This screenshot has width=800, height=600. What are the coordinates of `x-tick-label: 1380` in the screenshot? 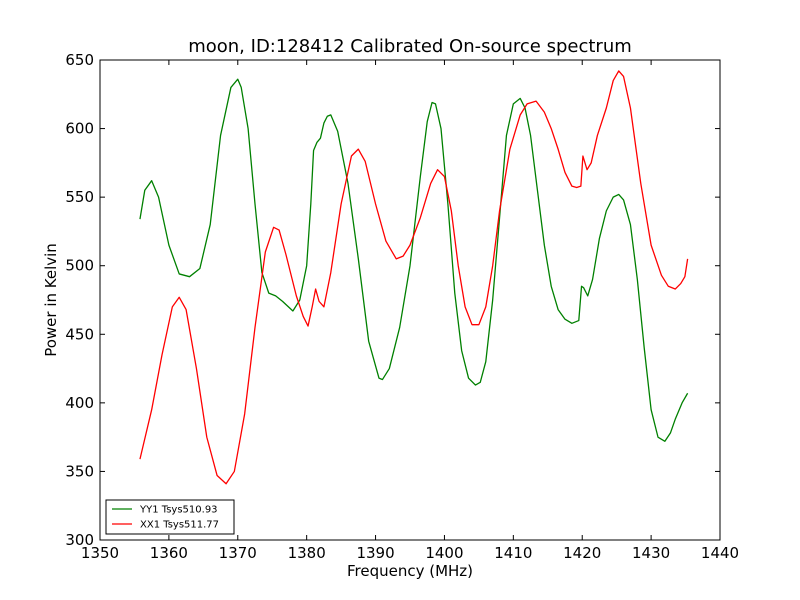 It's located at (307, 553).